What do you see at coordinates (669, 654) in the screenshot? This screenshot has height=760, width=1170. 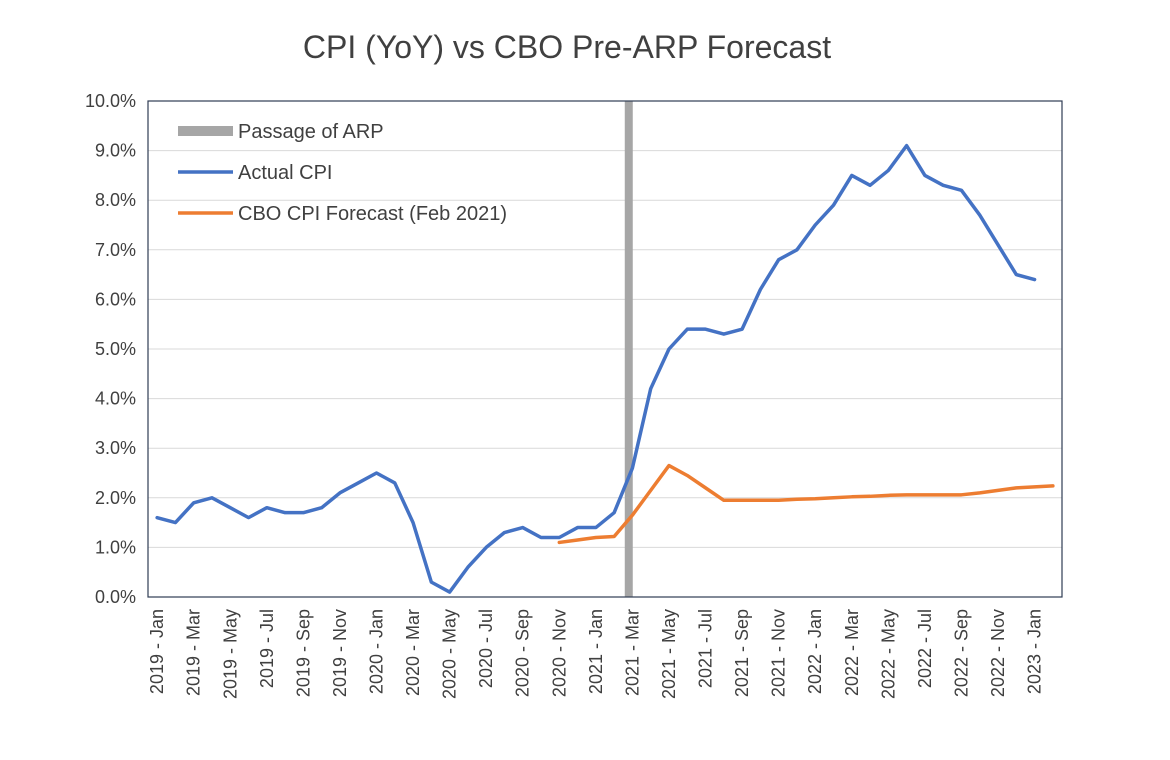 I see `x-tick-label: 2021 - May` at bounding box center [669, 654].